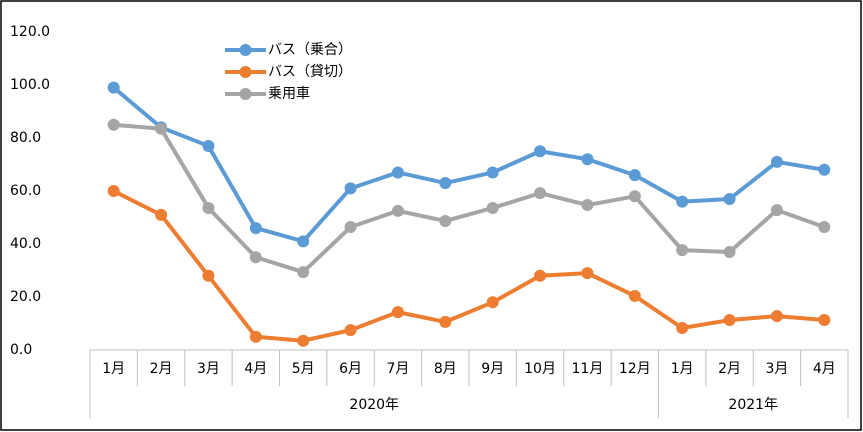  What do you see at coordinates (492, 369) in the screenshot?
I see `x-tick-label: 9月` at bounding box center [492, 369].